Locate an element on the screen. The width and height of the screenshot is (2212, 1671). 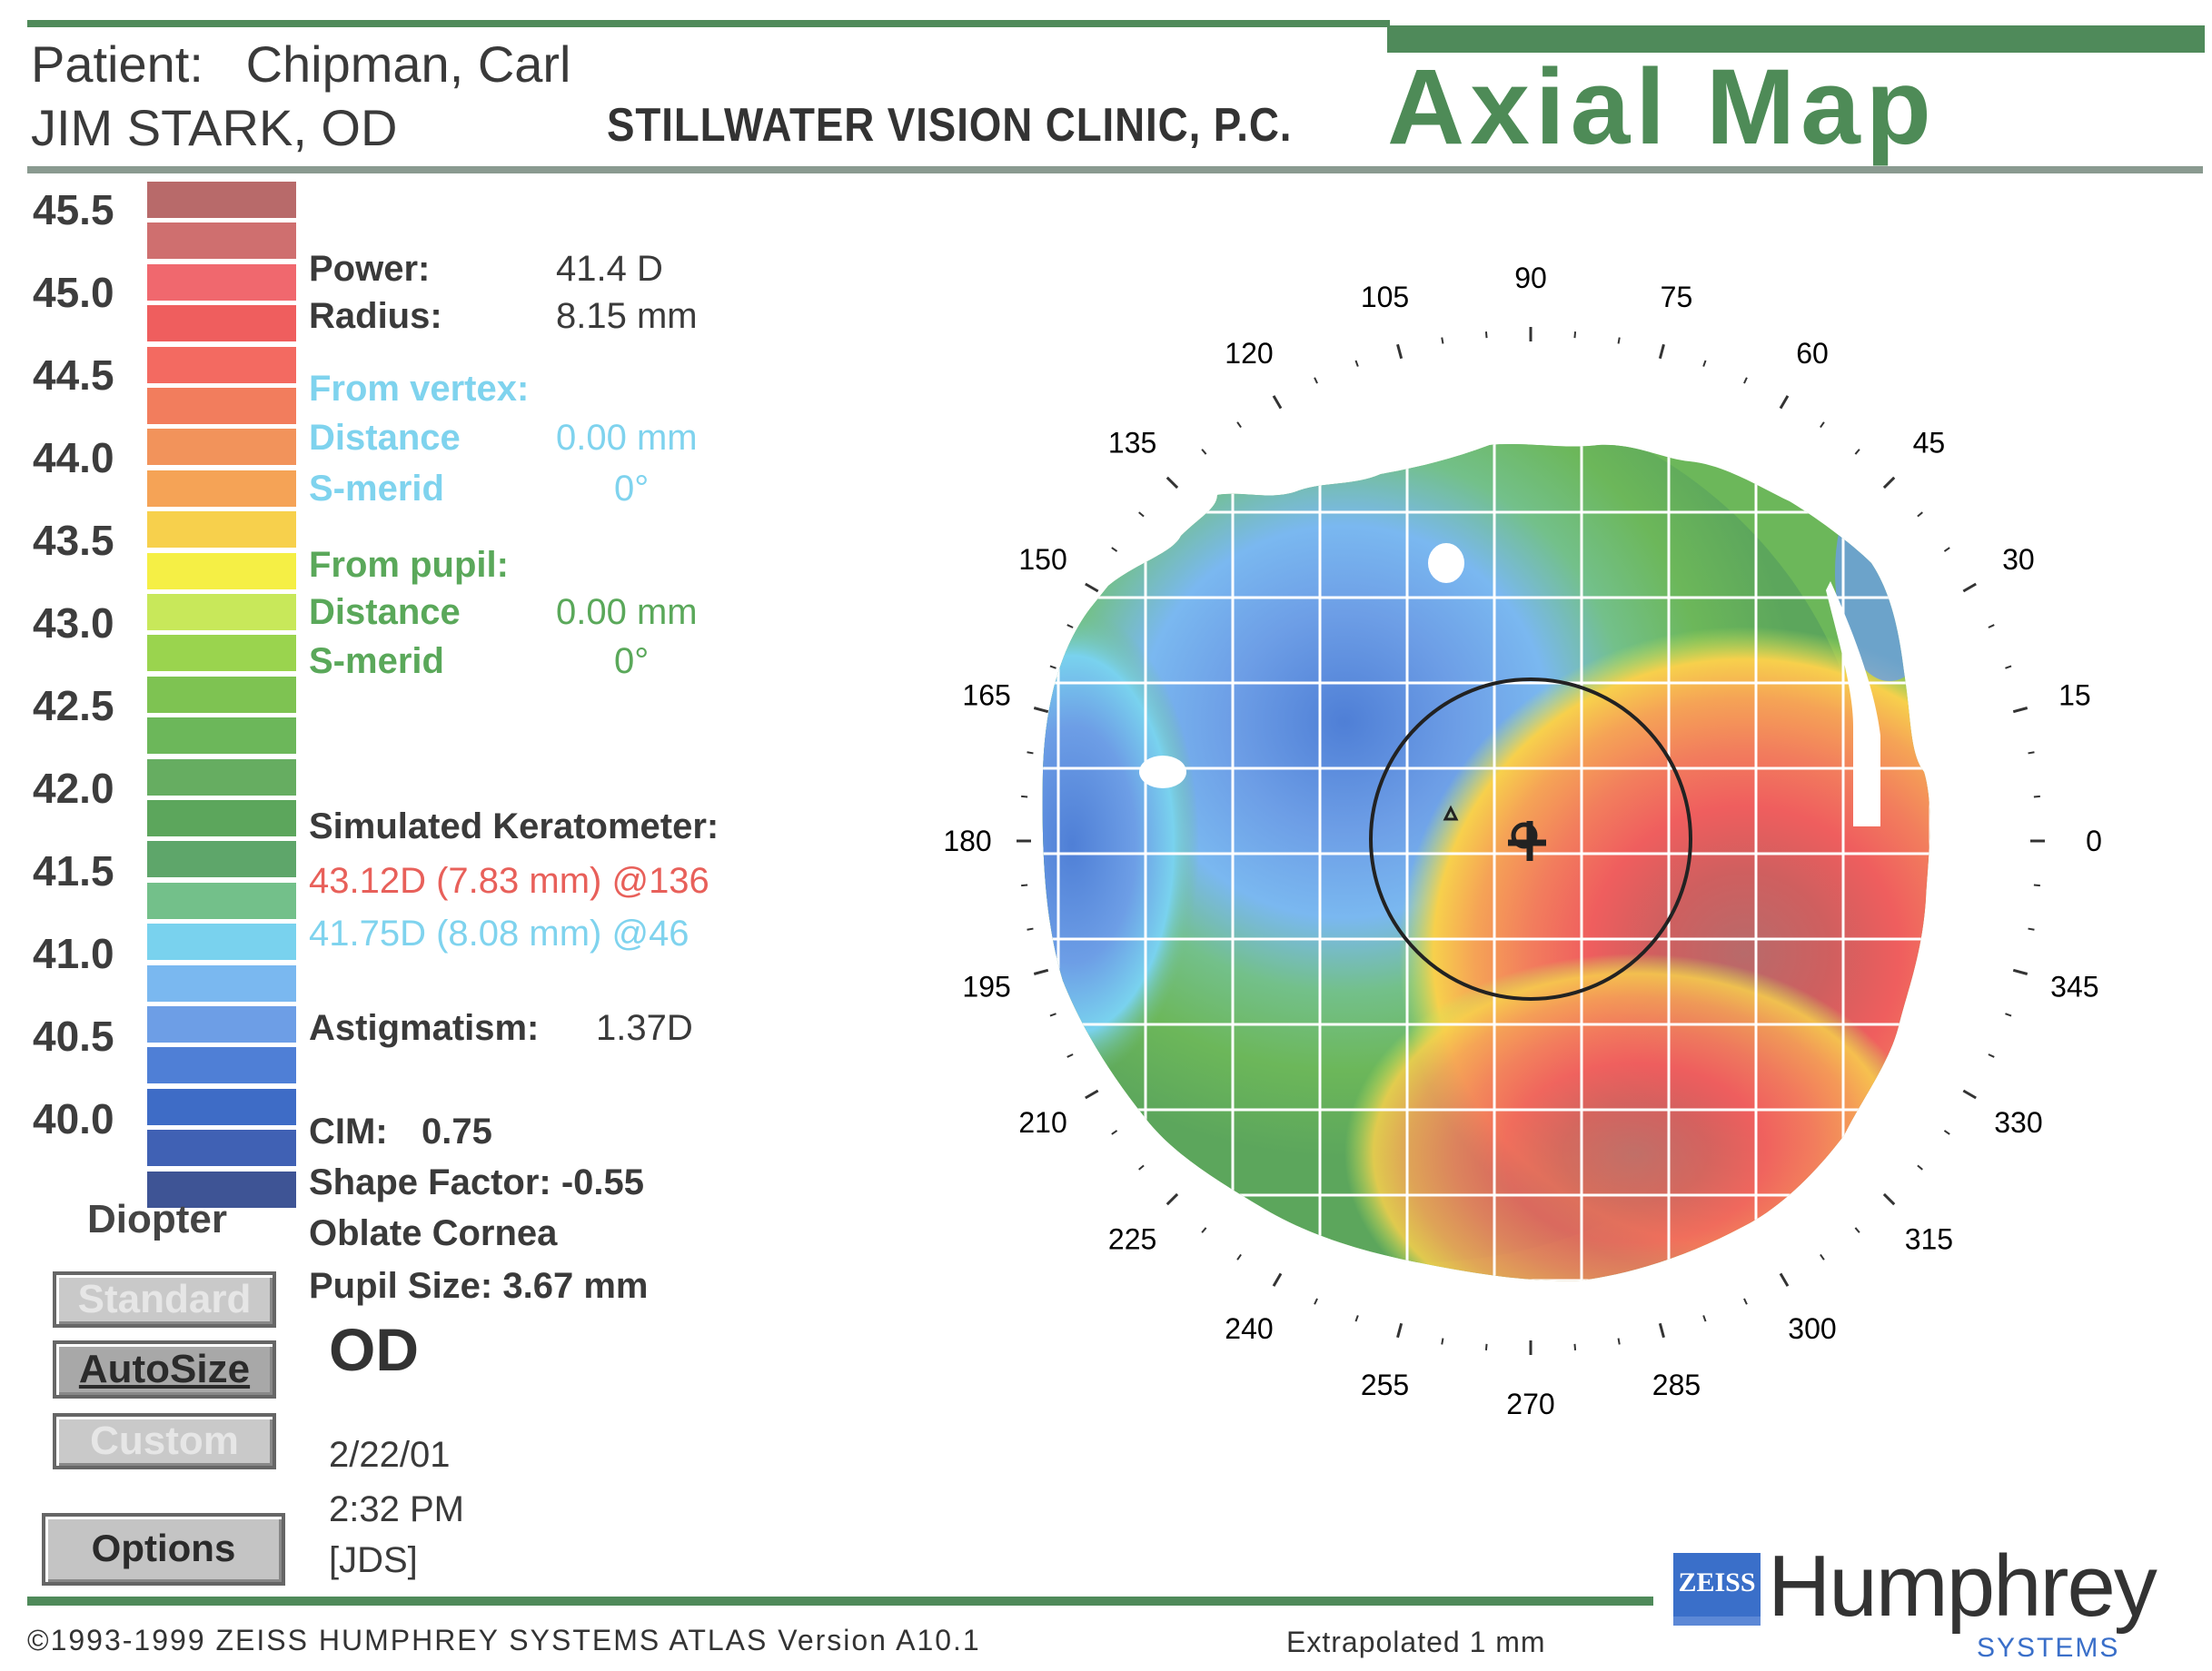
pupil-size: Pupil Size: 3.67 mm is located at coordinates (479, 1286).